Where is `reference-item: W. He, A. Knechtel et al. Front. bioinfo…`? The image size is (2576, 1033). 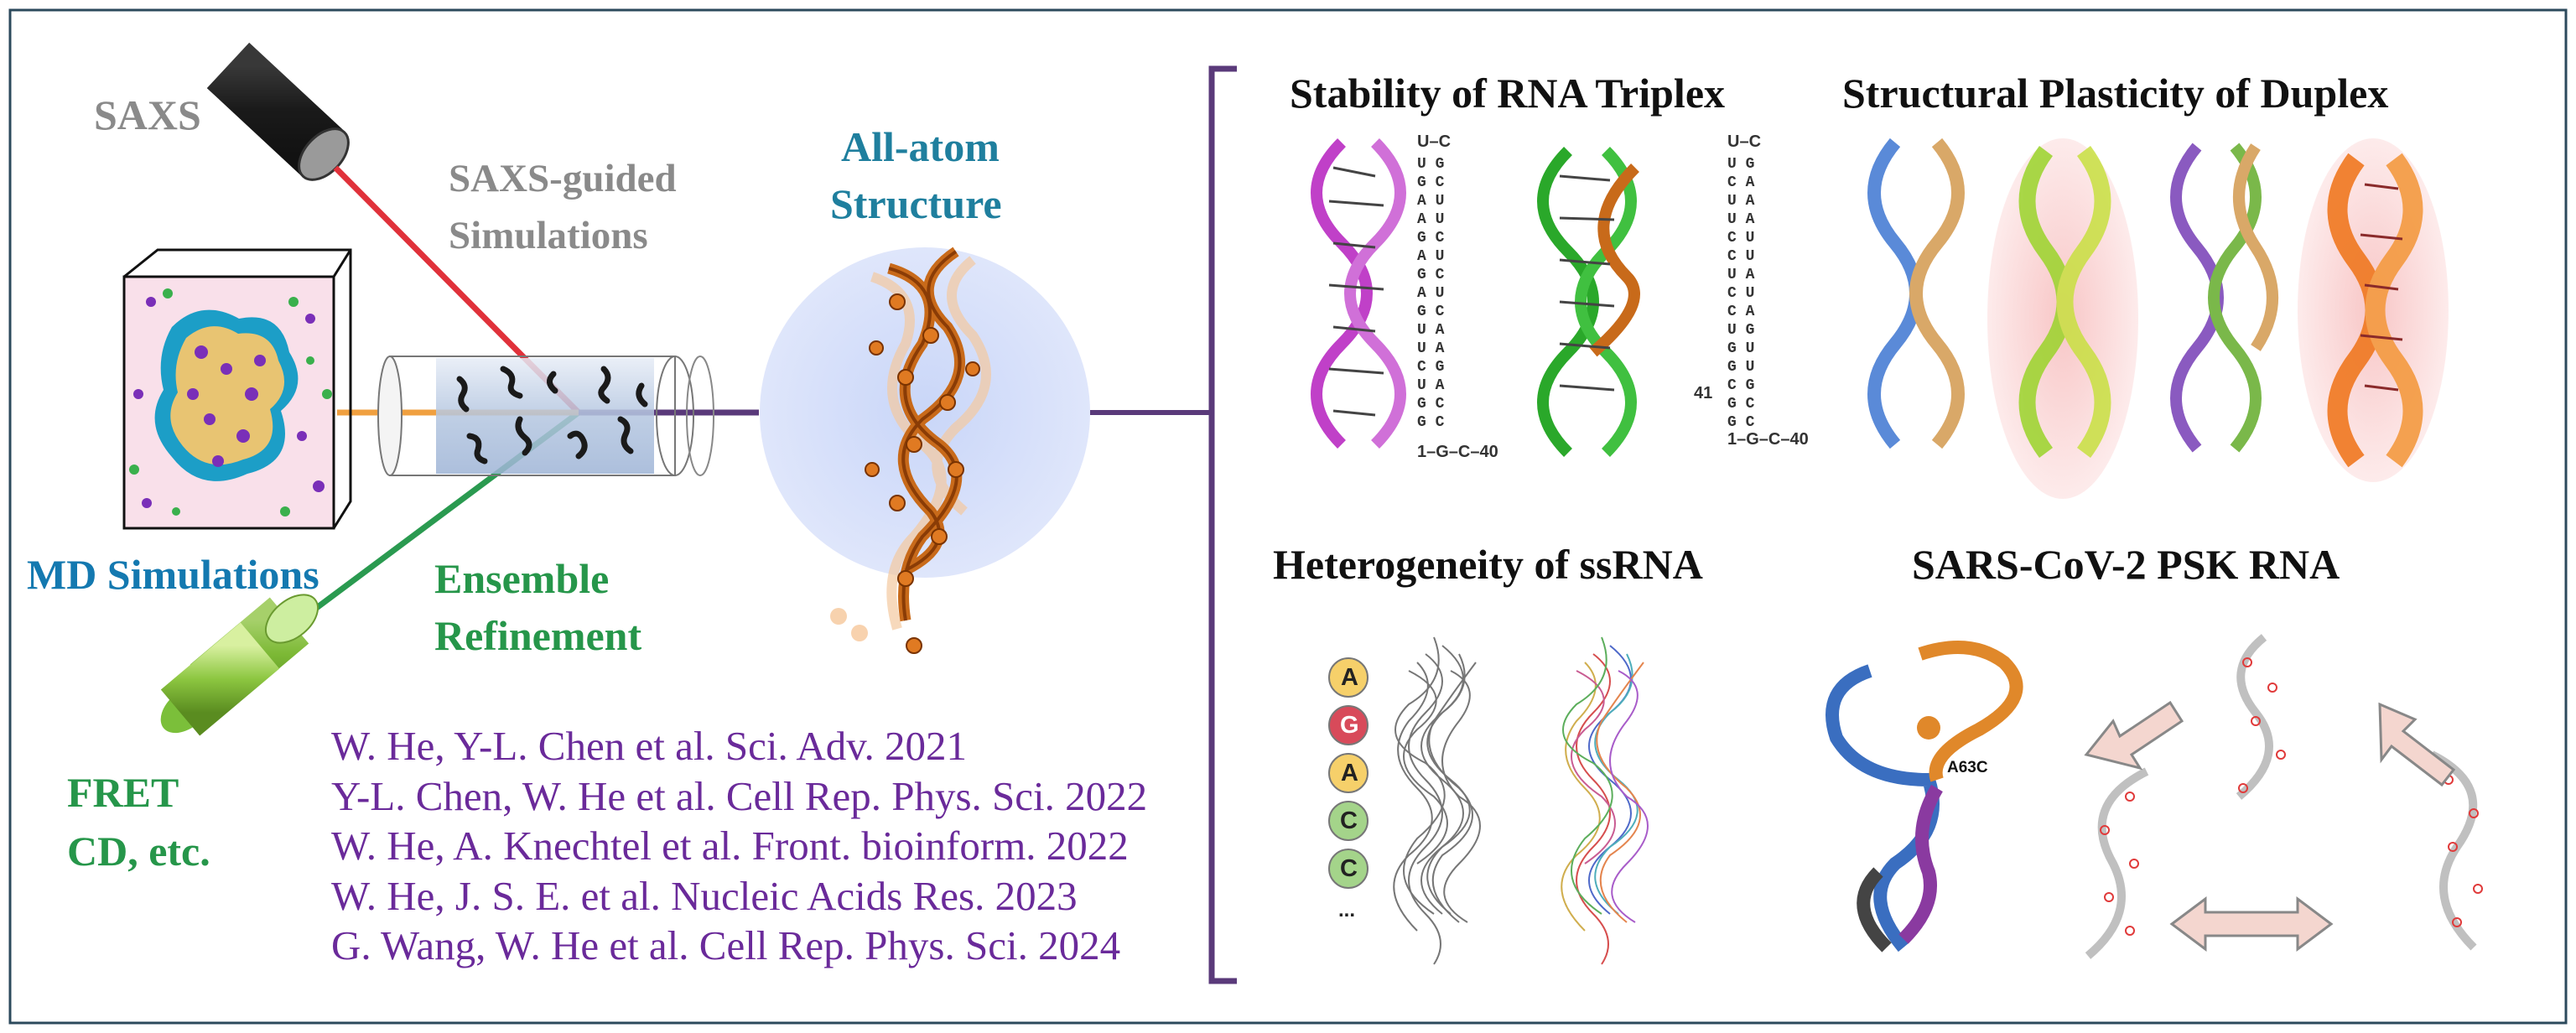 reference-item: W. He, A. Knechtel et al. Front. bioinfo… is located at coordinates (730, 846).